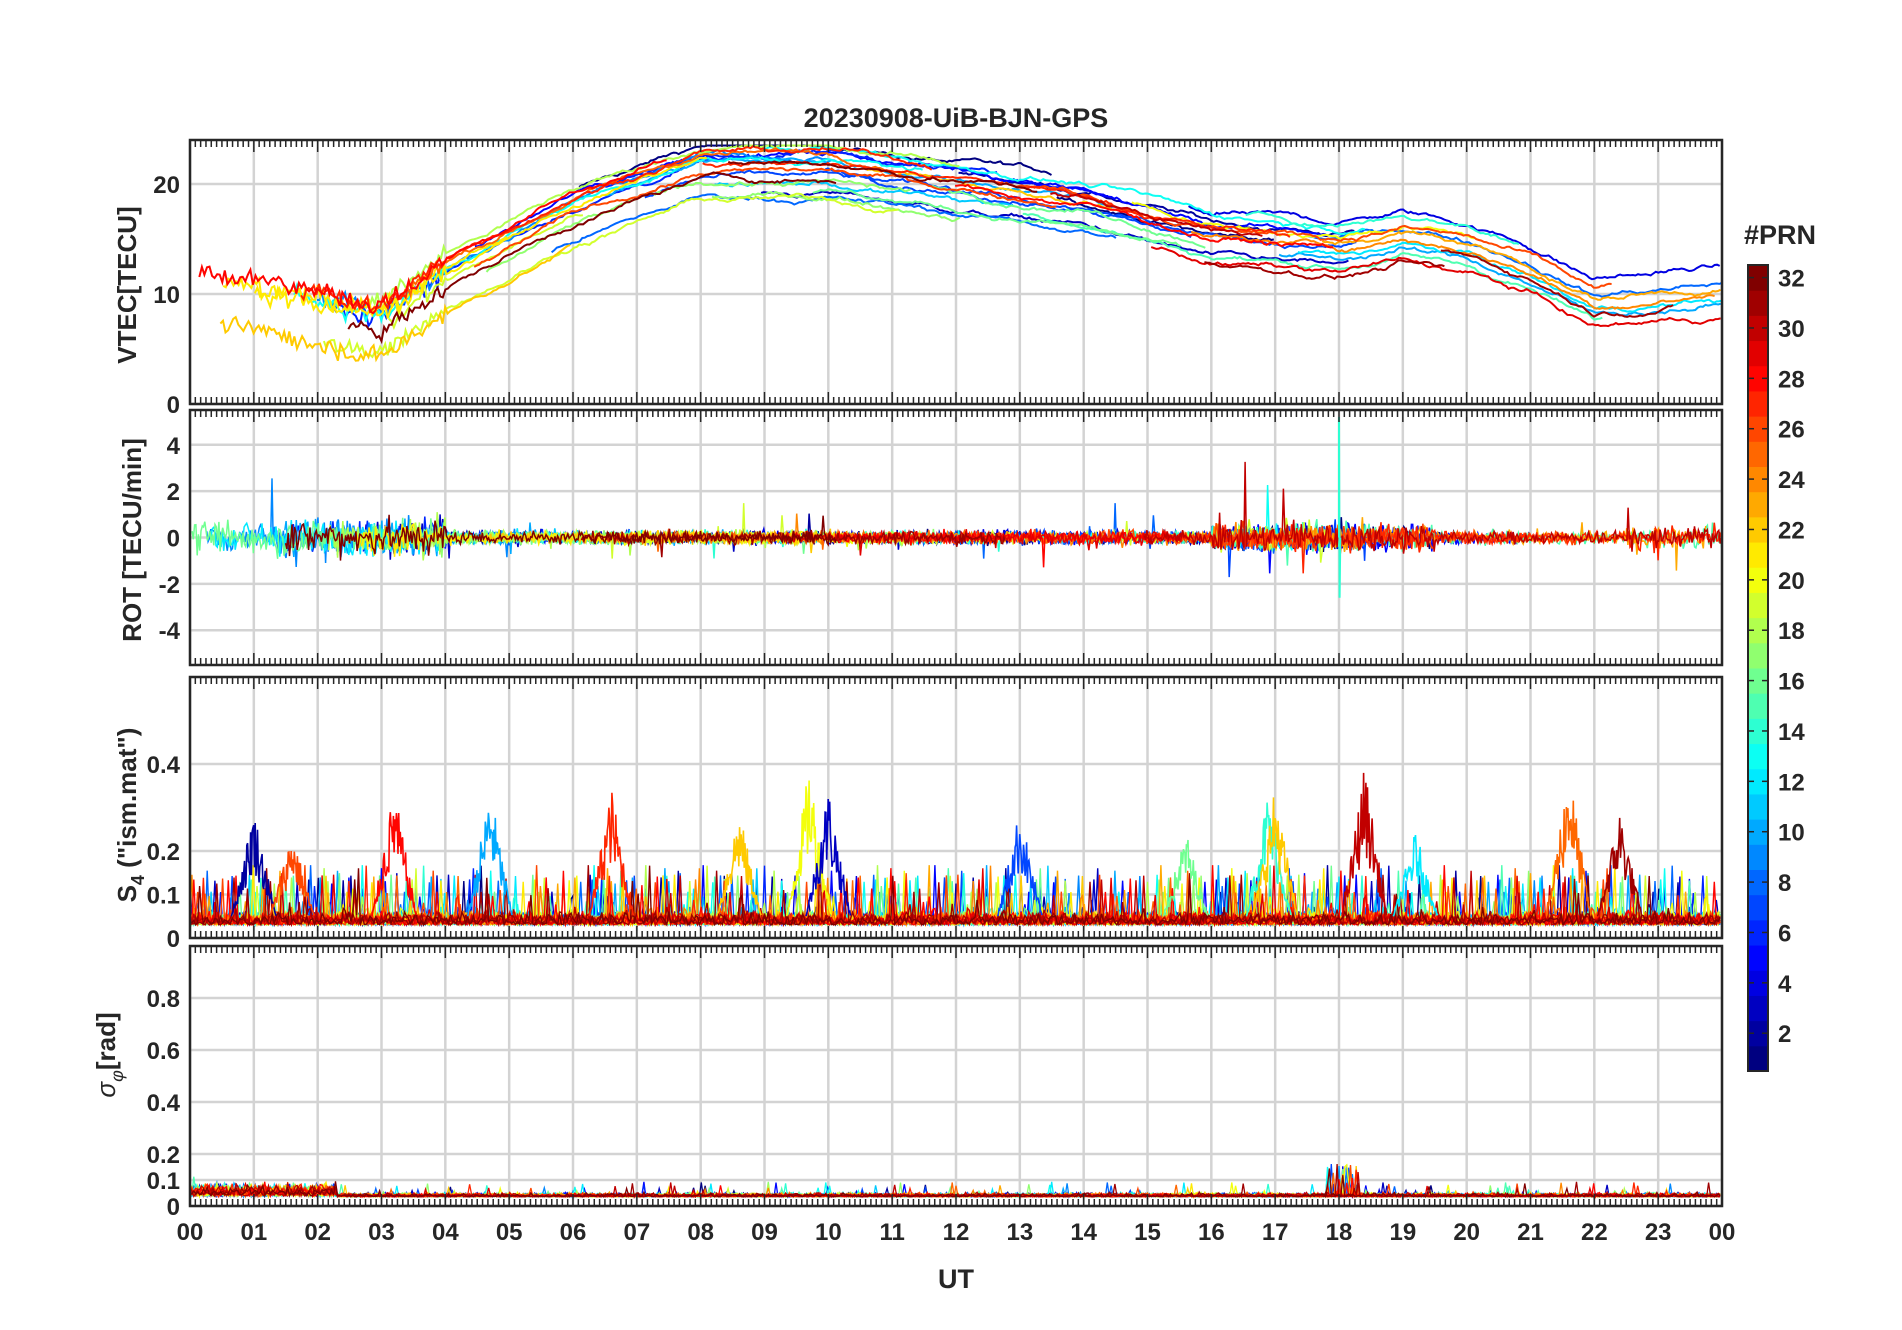 The height and width of the screenshot is (1330, 1902). I want to click on sigma-ylabel-sigma: σ, so click(106, 1089).